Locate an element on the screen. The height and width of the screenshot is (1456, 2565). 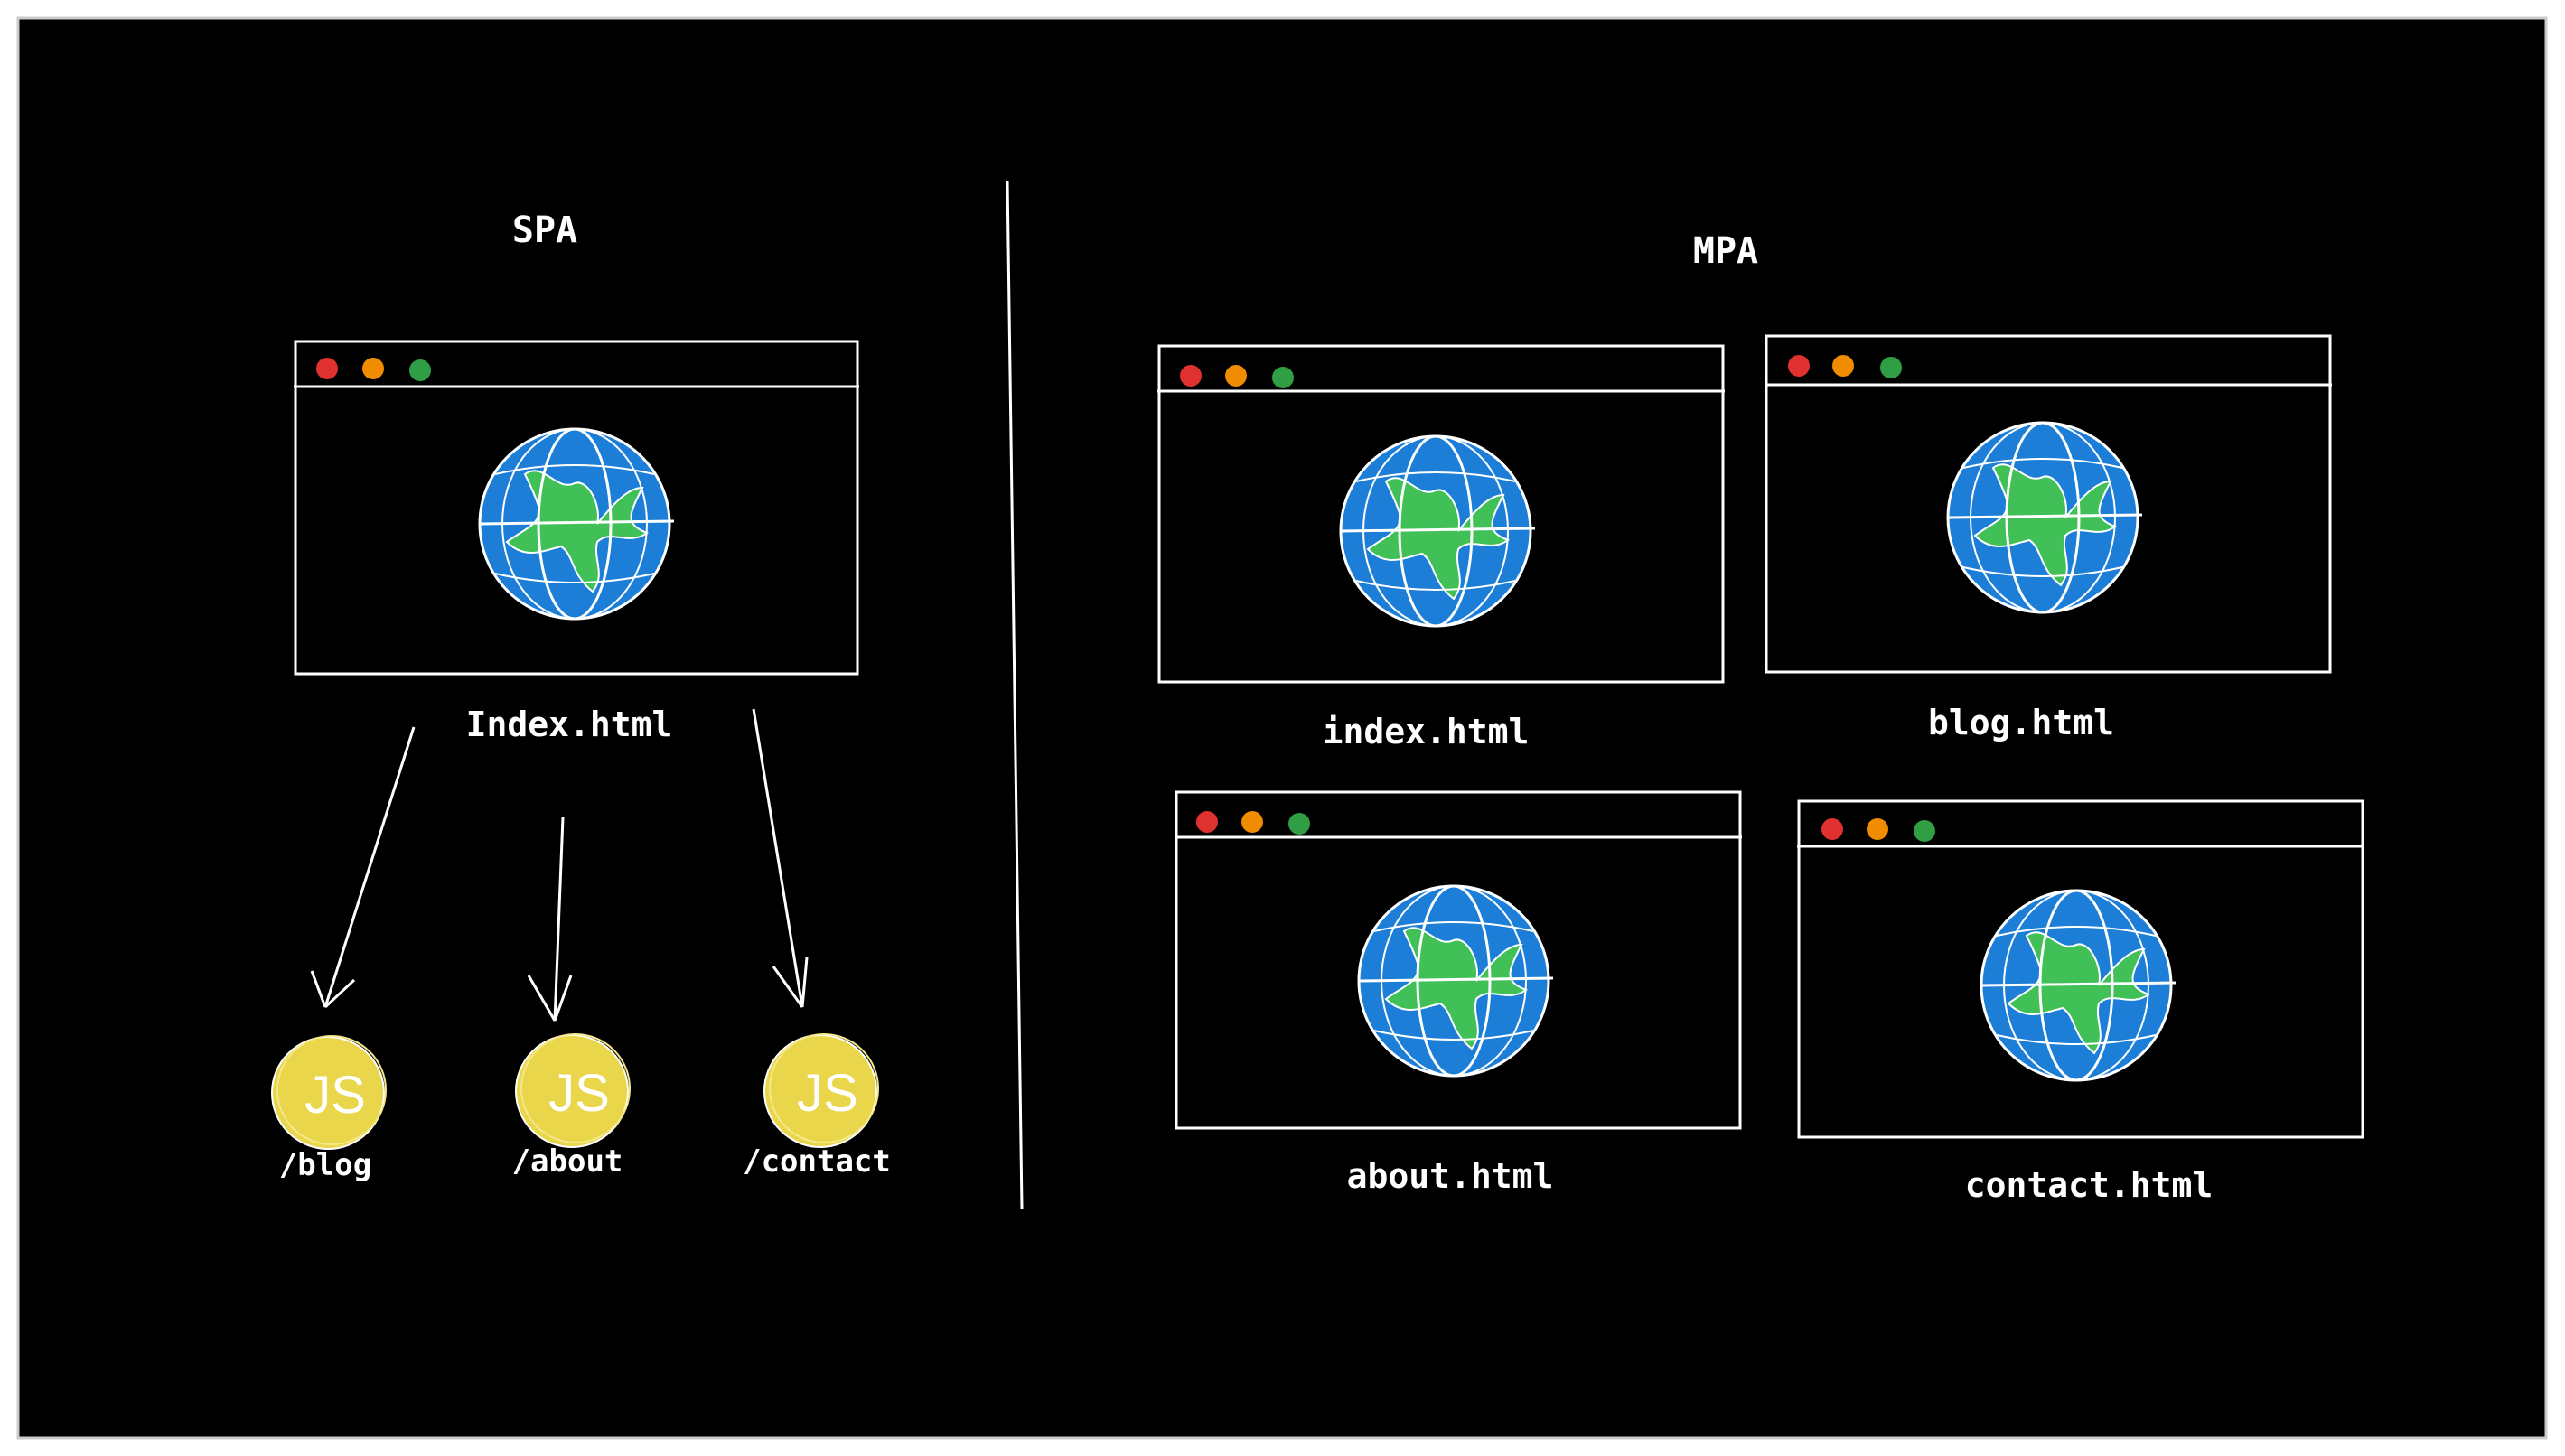
mpa-browser-window-blog is located at coordinates (2049, 504).